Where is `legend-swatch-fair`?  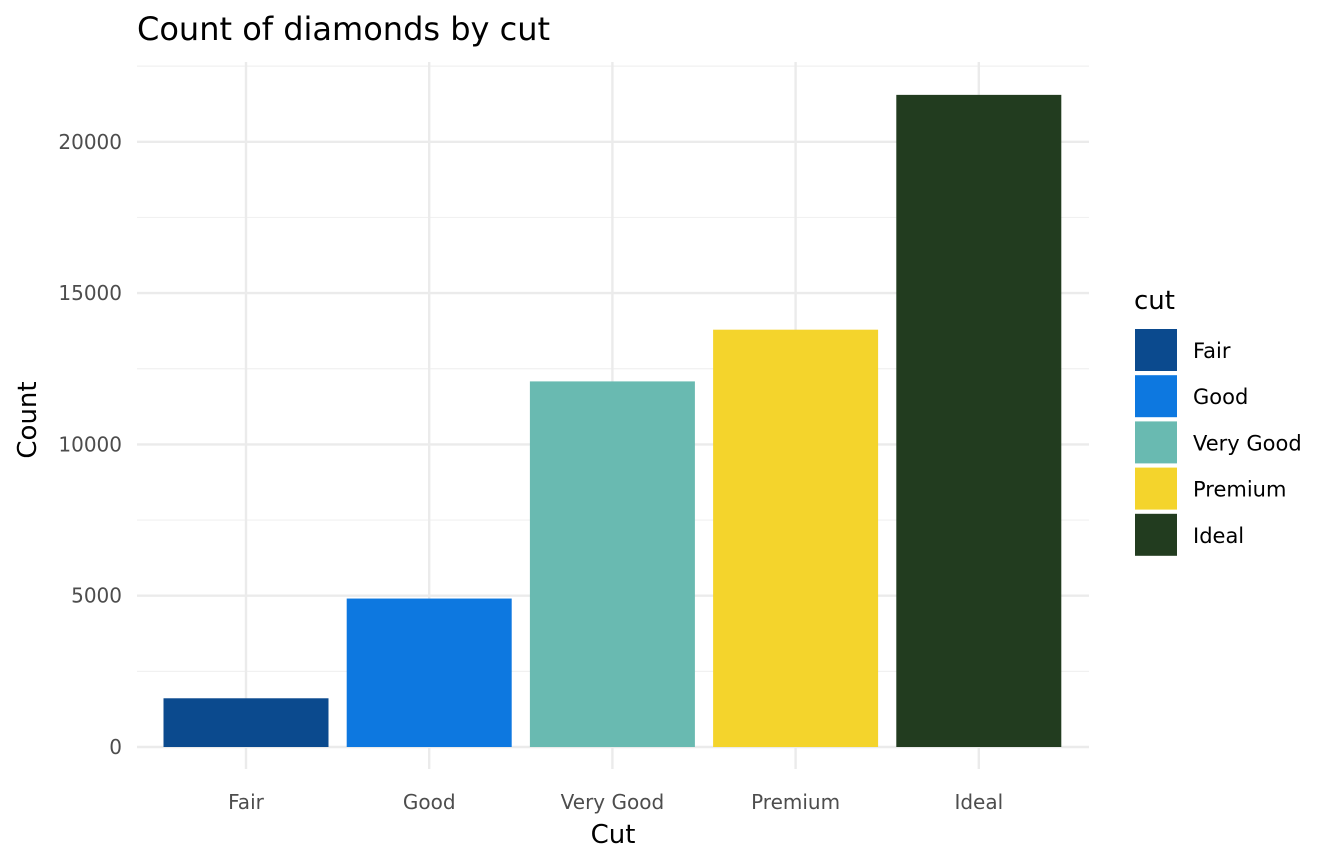
legend-swatch-fair is located at coordinates (1156, 350).